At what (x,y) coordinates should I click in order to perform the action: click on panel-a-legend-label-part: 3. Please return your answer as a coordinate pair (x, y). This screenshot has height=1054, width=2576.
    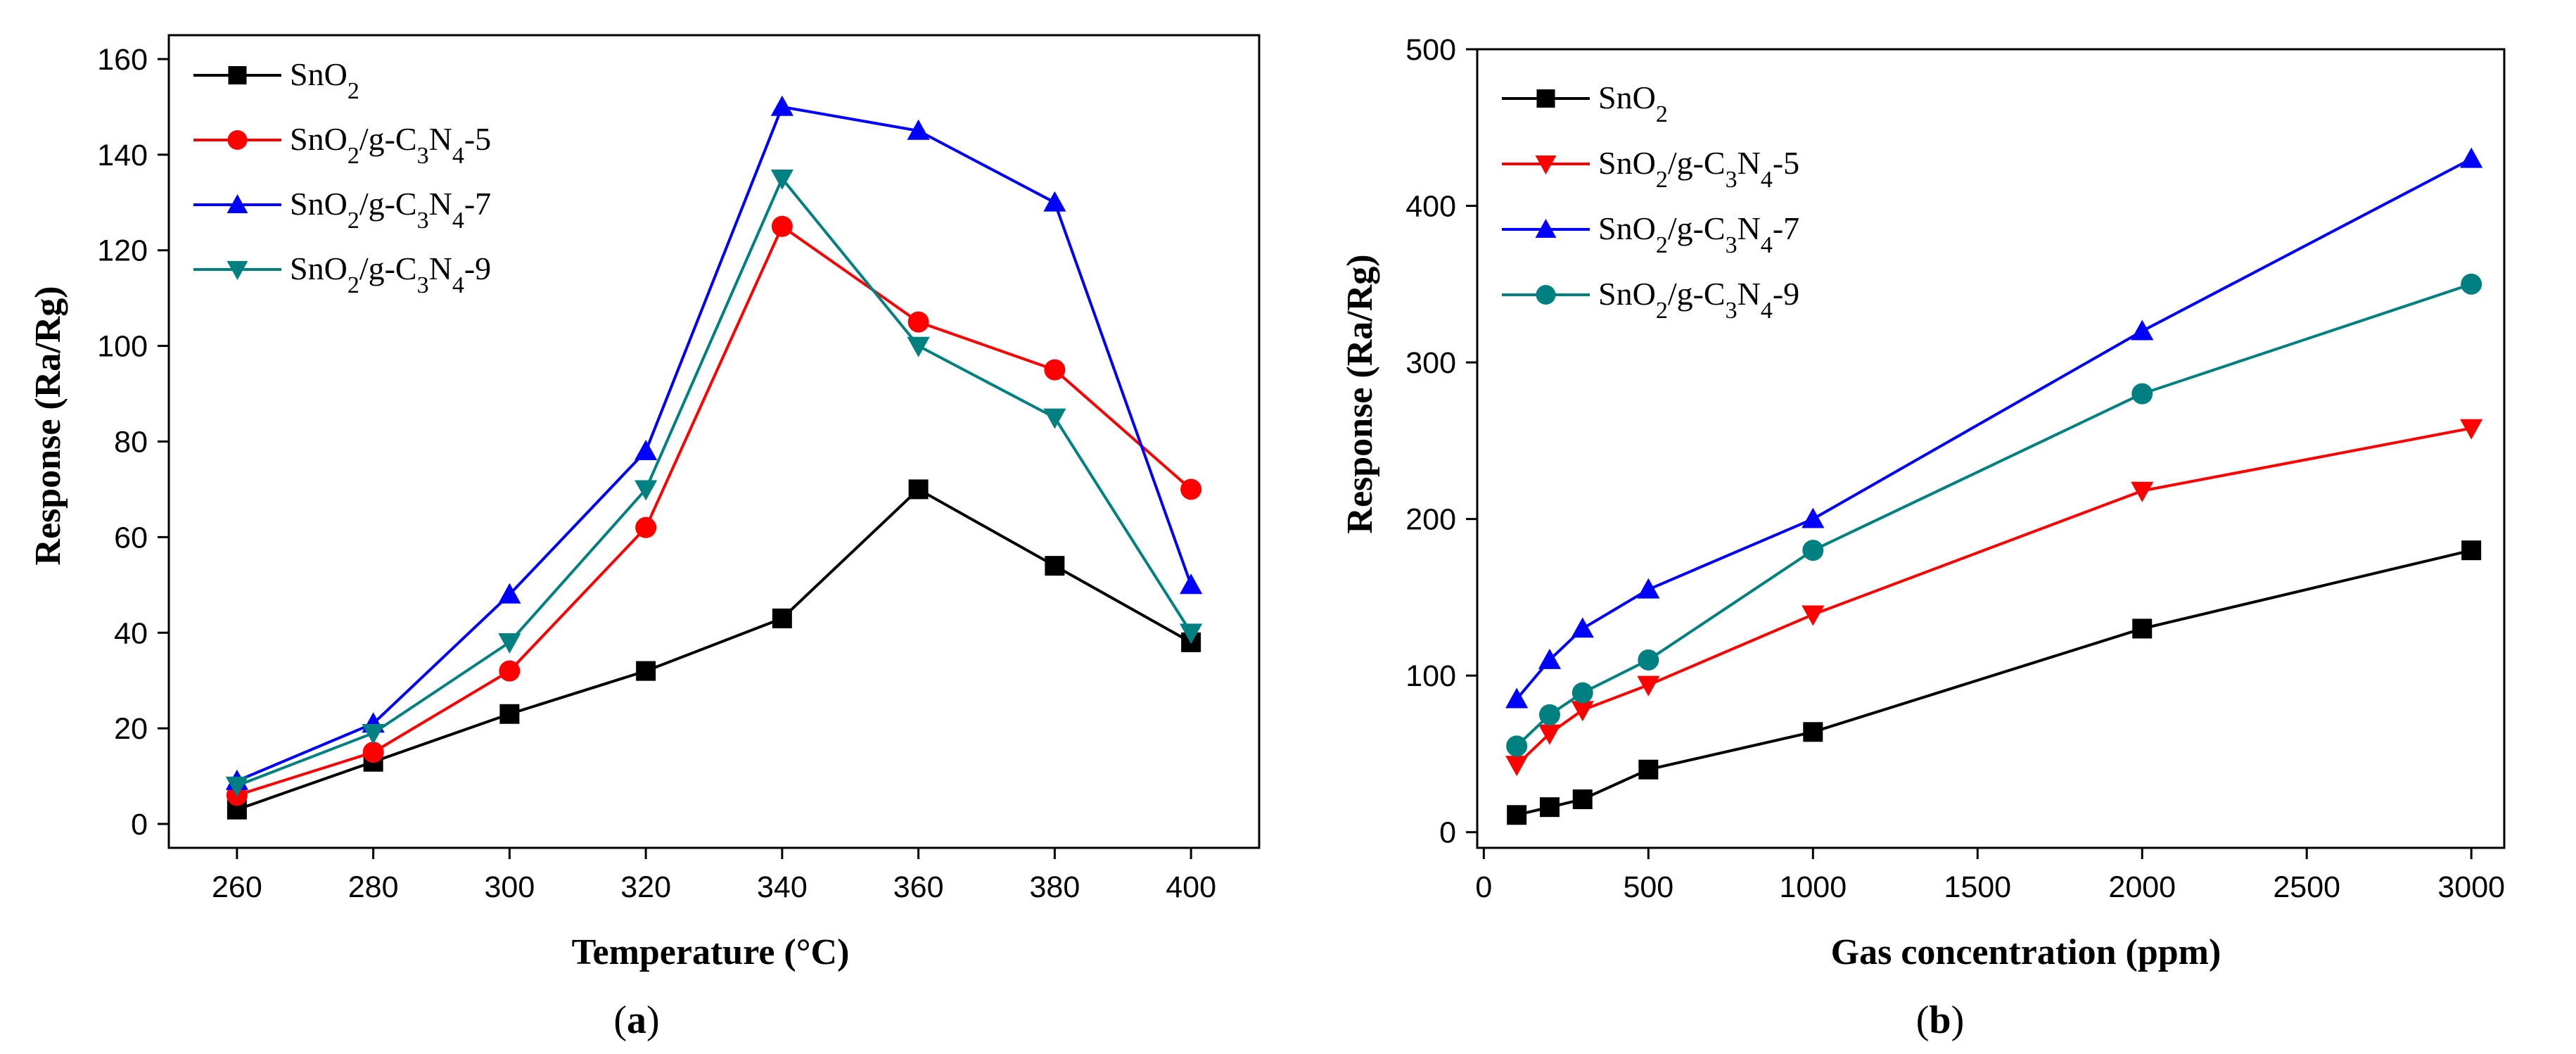
    Looking at the image, I should click on (423, 221).